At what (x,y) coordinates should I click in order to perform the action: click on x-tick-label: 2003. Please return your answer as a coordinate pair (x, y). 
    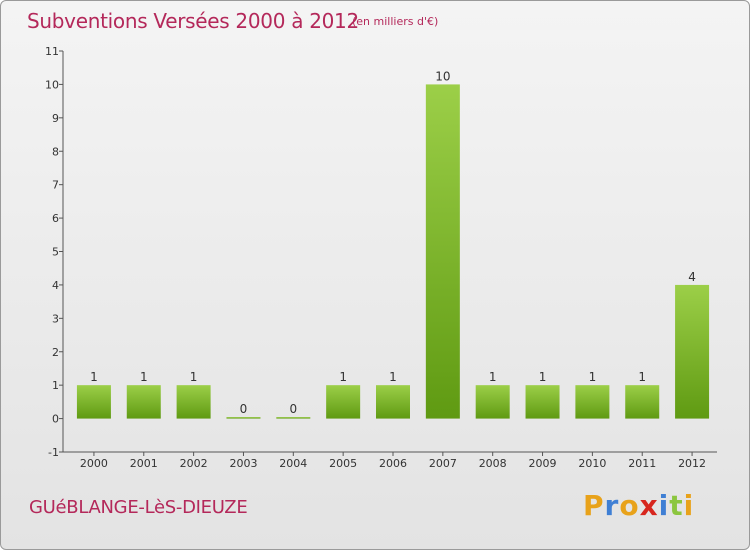
    Looking at the image, I should click on (243, 463).